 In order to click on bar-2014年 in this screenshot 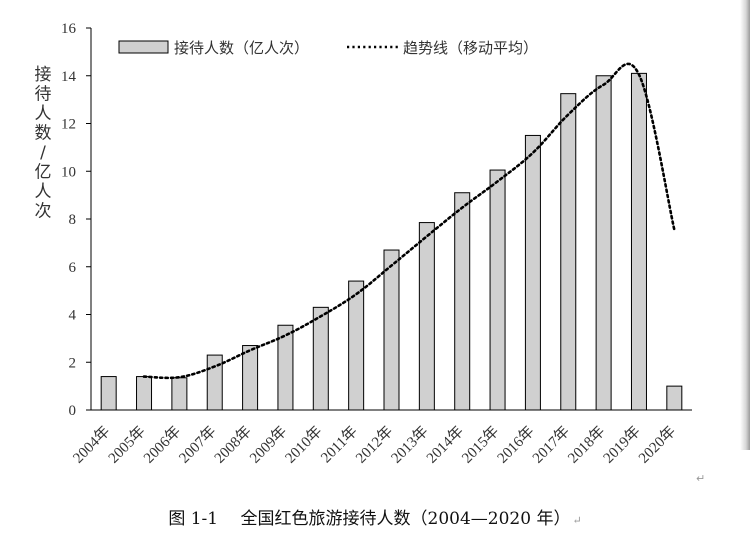, I will do `click(462, 301)`.